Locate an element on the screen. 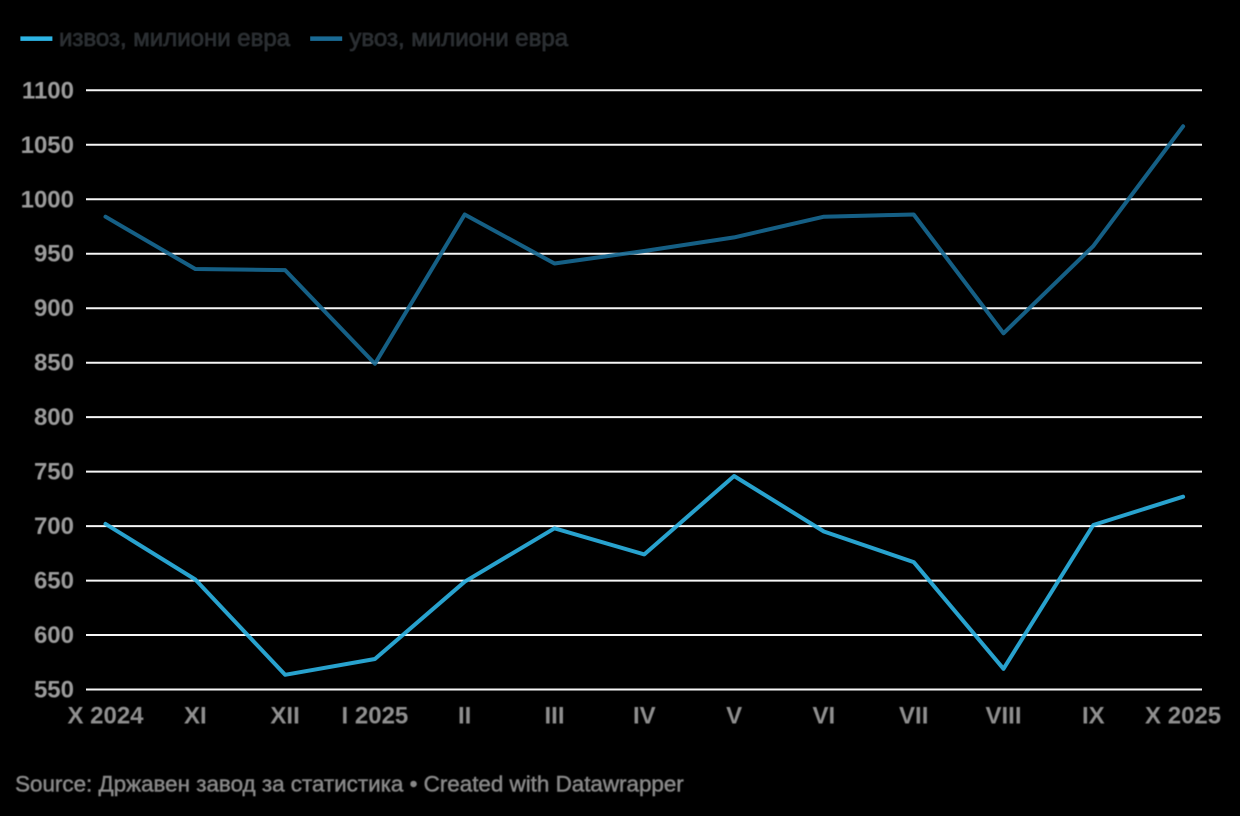  svg-text: 550 is located at coordinates (54, 690).